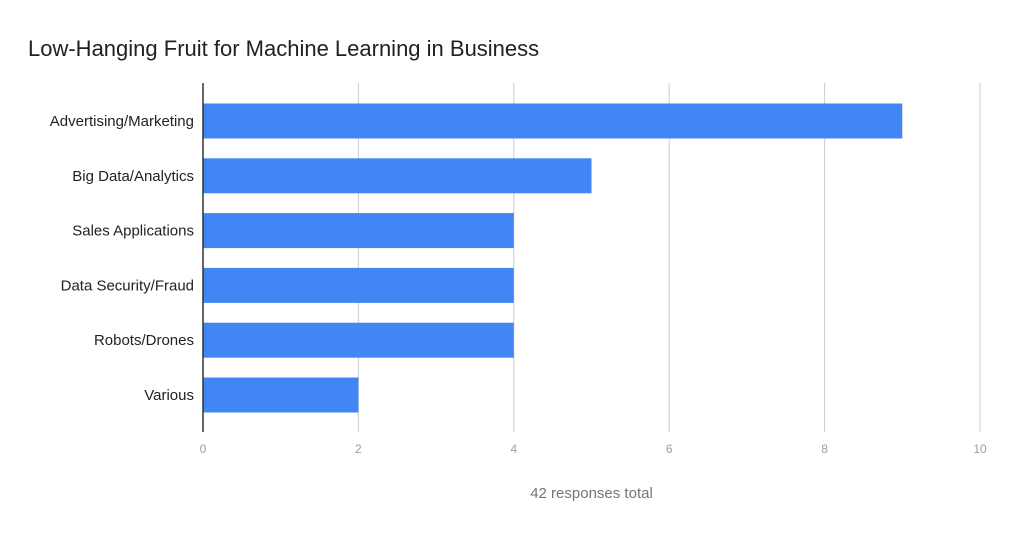  Describe the element at coordinates (980, 449) in the screenshot. I see `x-tick-label: 10` at that location.